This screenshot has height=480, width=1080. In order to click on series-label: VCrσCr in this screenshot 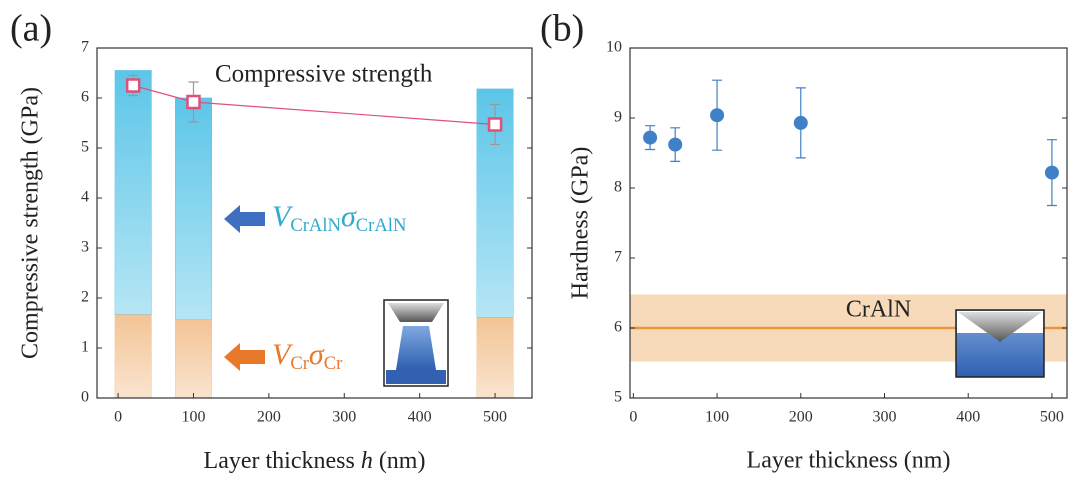, I will do `click(307, 356)`.